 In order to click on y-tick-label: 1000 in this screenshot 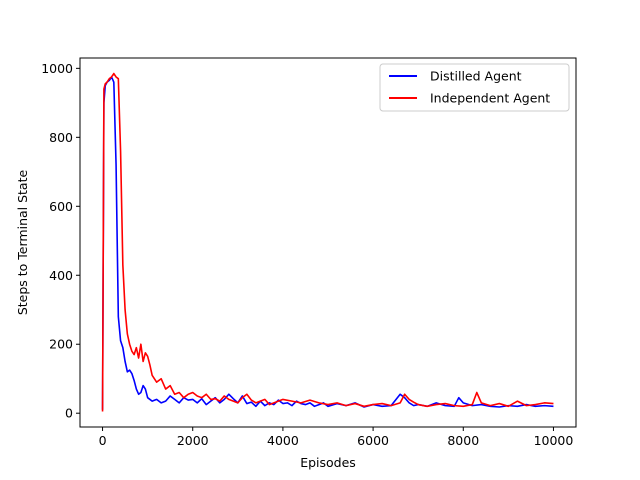, I will do `click(57, 68)`.